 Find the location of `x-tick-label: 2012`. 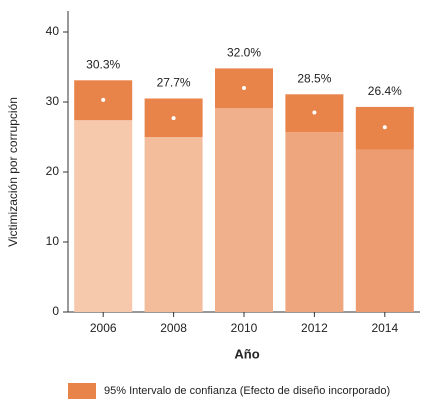

x-tick-label: 2012 is located at coordinates (314, 328).